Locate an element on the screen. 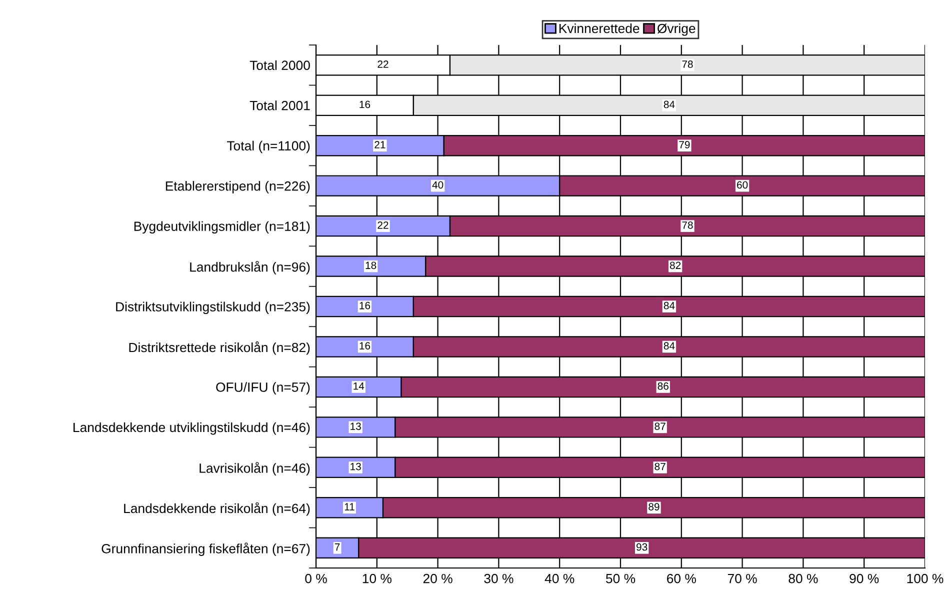 This screenshot has height=592, width=946. y-tick-label: Total 2000 is located at coordinates (280, 65).